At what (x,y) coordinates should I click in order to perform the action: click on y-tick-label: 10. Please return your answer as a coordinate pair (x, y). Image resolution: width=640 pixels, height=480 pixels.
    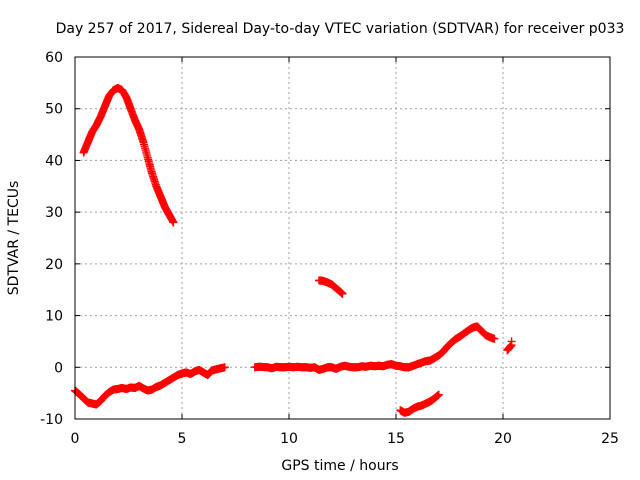
    Looking at the image, I should click on (54, 317).